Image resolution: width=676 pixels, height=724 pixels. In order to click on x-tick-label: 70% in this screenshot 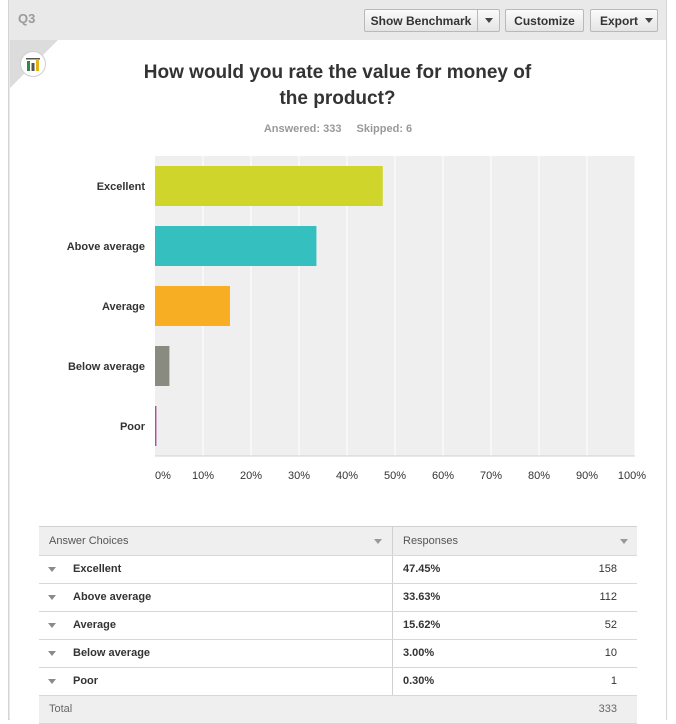, I will do `click(491, 476)`.